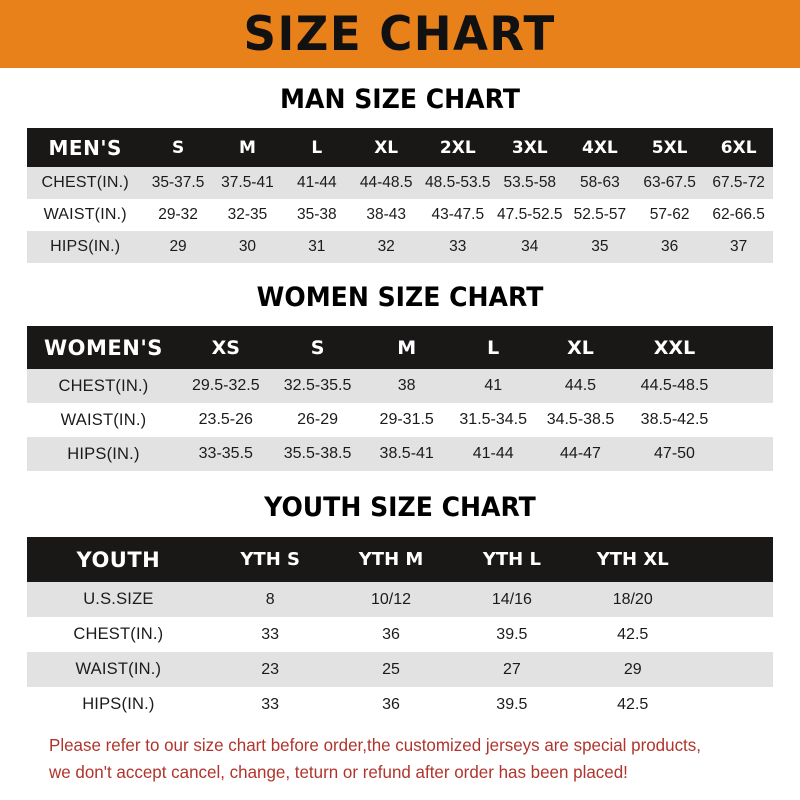 The height and width of the screenshot is (800, 800). What do you see at coordinates (529, 147) in the screenshot?
I see `man-size-col-5: 3XL` at bounding box center [529, 147].